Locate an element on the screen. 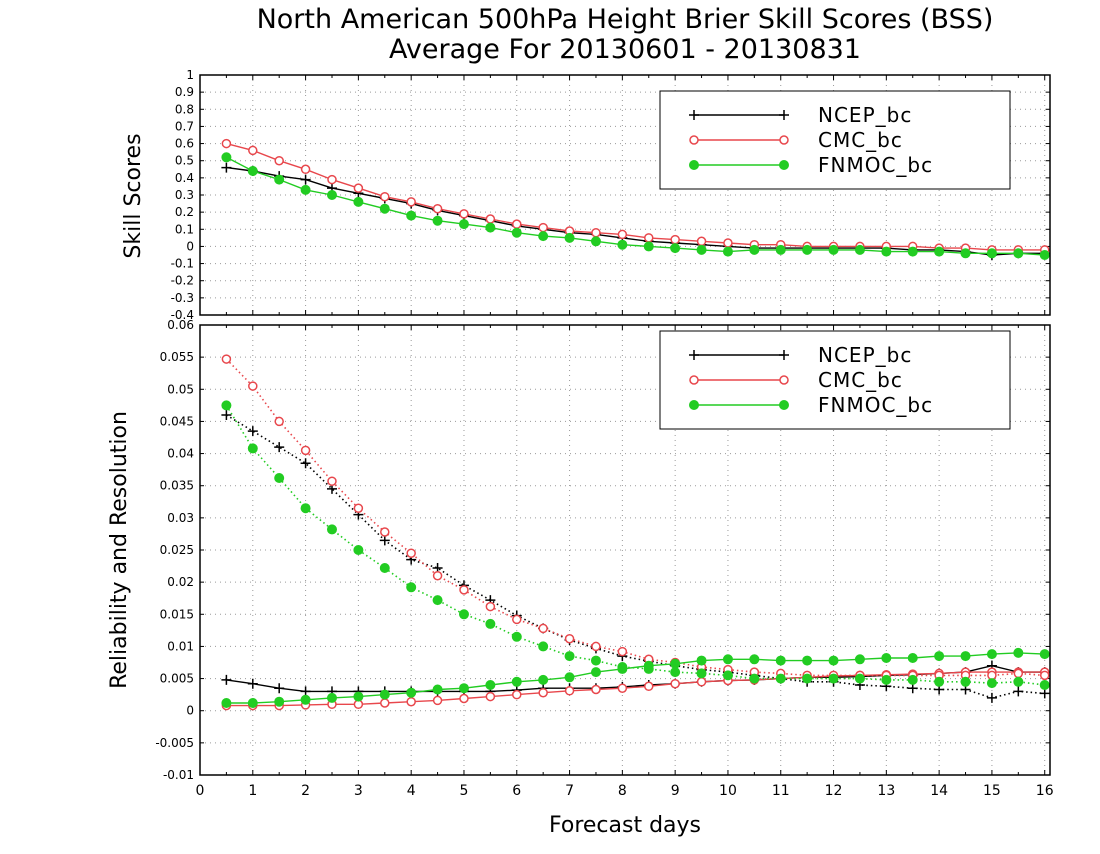 The height and width of the screenshot is (854, 1100). top-legend-marker-cmc is located at coordinates (694, 140).